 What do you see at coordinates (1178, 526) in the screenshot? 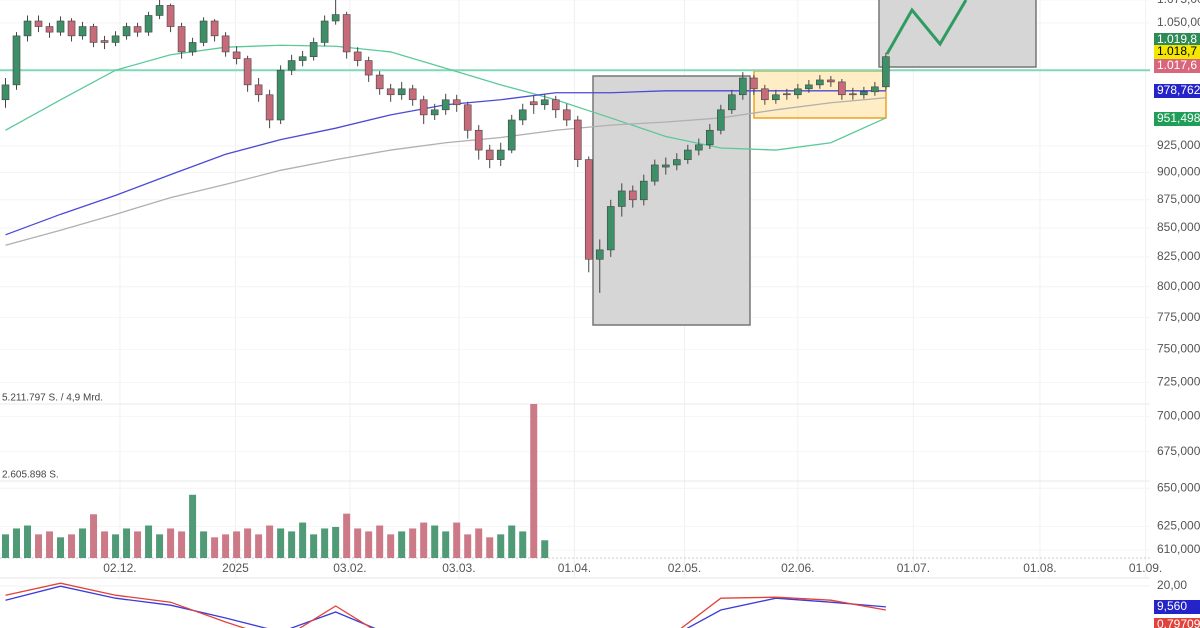
I see `y-tick-label: 625,000` at bounding box center [1178, 526].